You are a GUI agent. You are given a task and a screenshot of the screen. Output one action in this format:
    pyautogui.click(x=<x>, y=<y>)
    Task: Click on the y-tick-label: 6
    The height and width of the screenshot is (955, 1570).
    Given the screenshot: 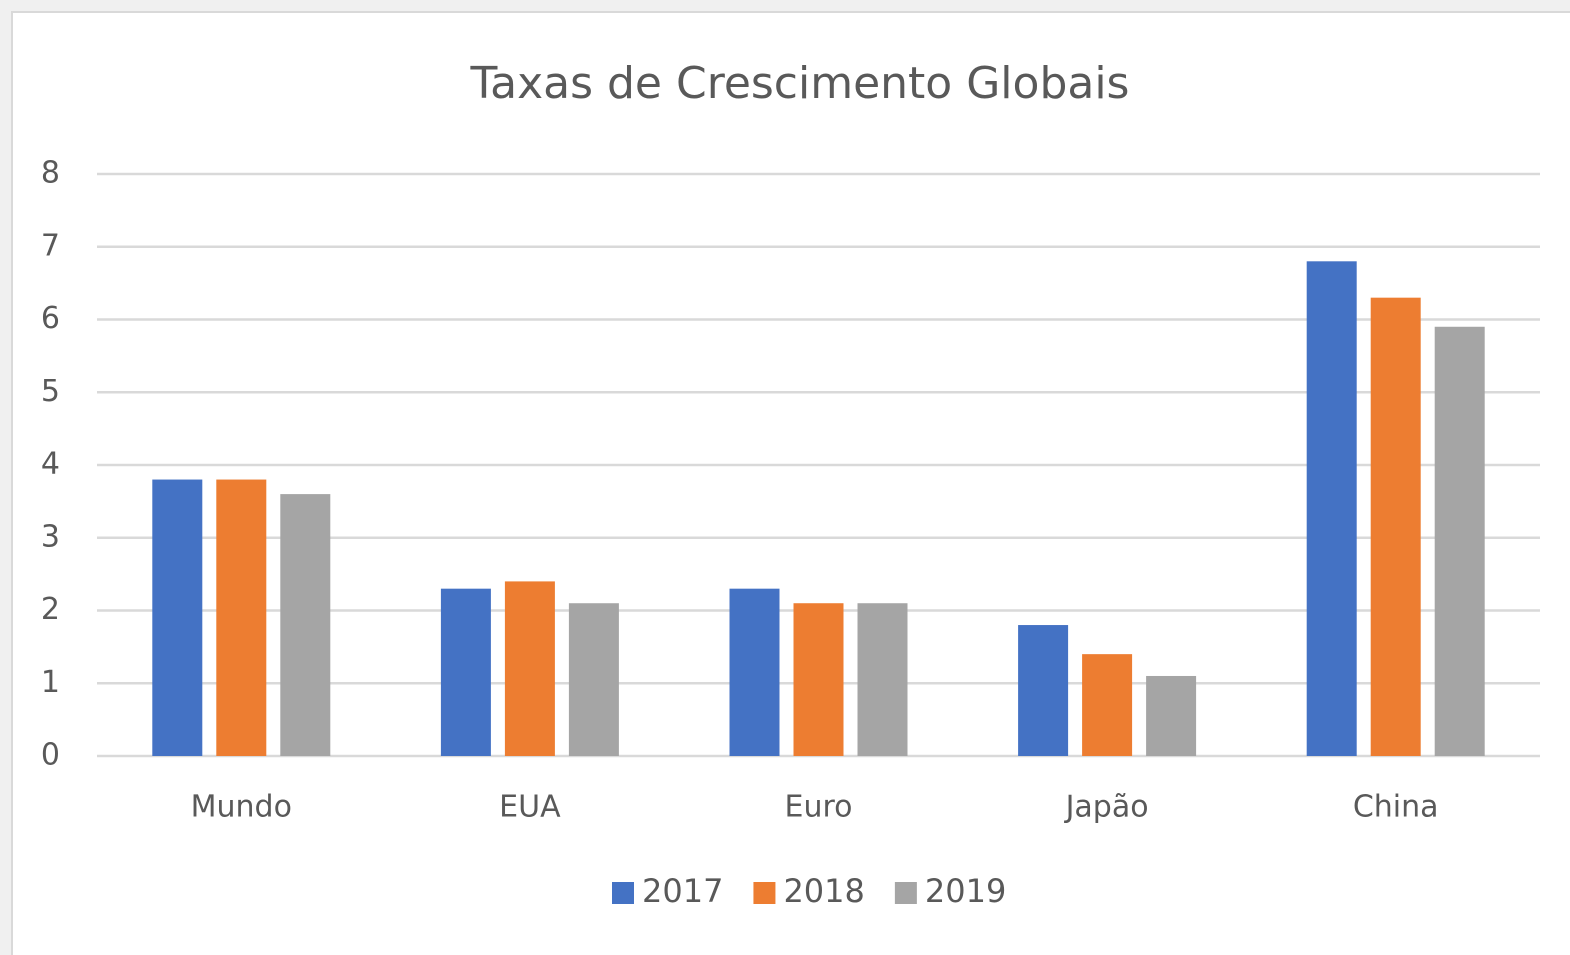 What is the action you would take?
    pyautogui.click(x=50, y=318)
    